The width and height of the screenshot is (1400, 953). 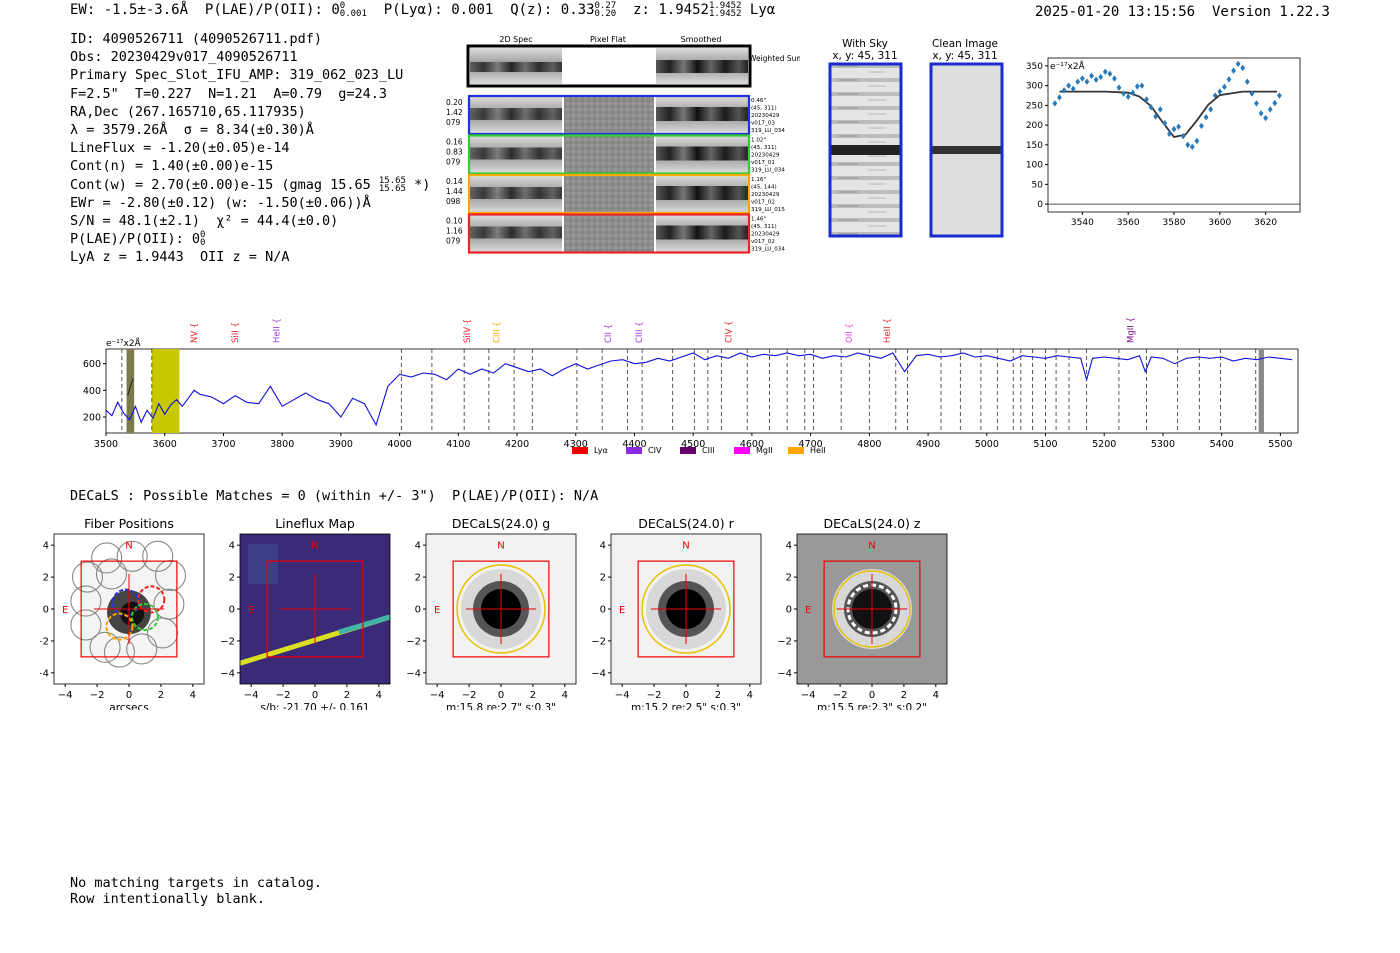 I want to click on x-tick-label: 5100, so click(x=1045, y=444).